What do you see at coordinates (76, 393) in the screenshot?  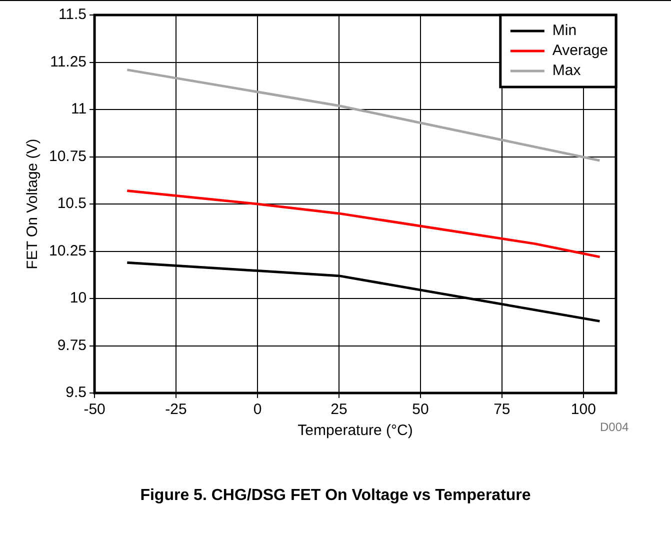 I see `y-tick-label: 9.5` at bounding box center [76, 393].